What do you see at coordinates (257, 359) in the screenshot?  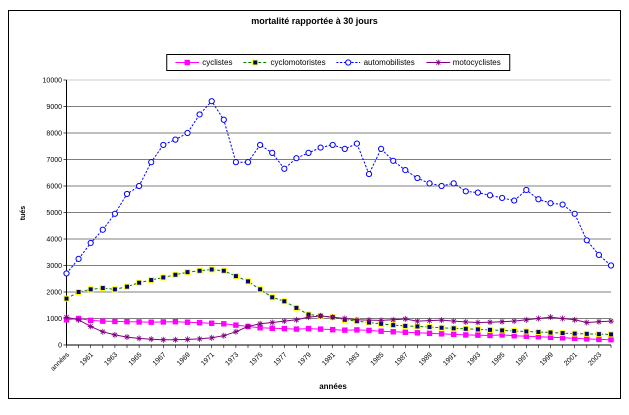 I see `svg-text: 1975` at bounding box center [257, 359].